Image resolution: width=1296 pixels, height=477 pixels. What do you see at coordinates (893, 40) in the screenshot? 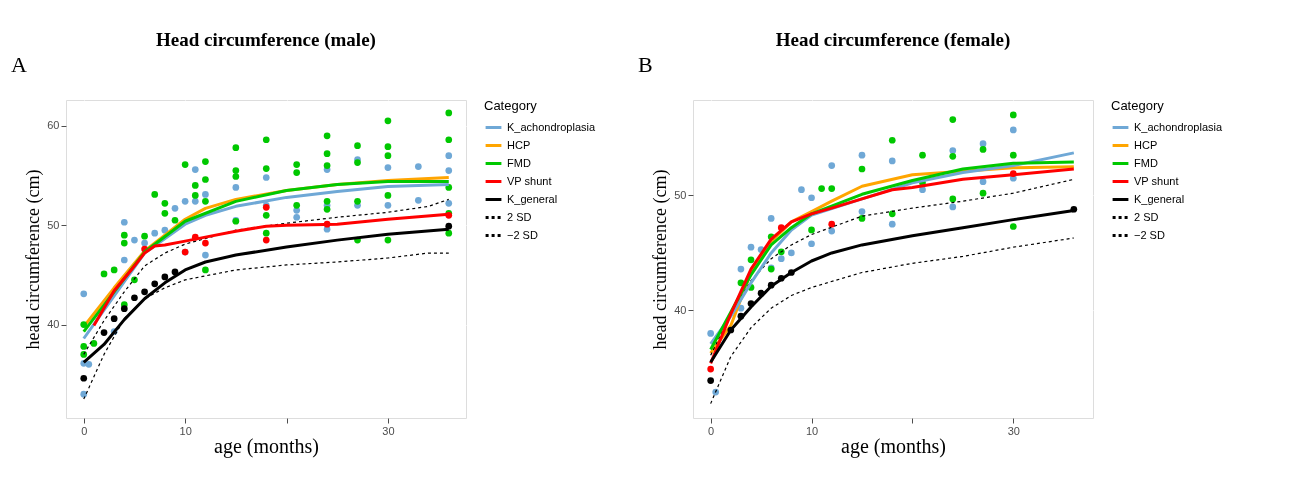
I see `chart-title: Head circumference (female)` at bounding box center [893, 40].